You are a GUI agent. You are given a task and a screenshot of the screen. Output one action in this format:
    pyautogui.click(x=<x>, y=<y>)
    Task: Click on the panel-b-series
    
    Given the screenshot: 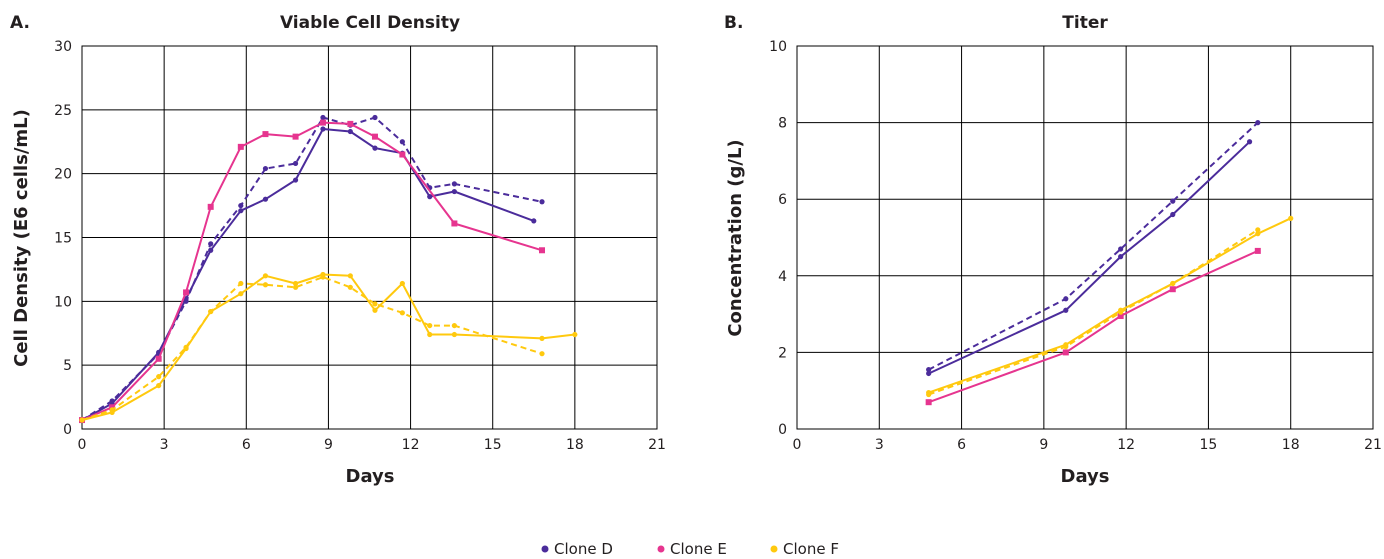 What is the action you would take?
    pyautogui.click(x=1109, y=263)
    